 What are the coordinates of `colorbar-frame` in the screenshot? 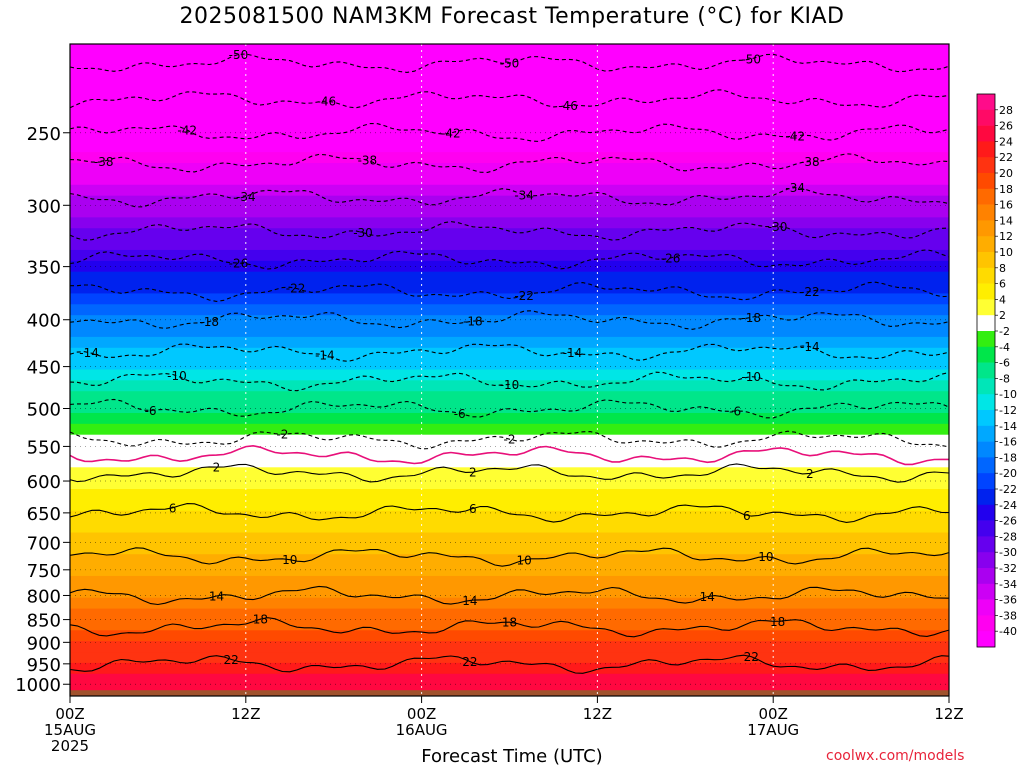 It's located at (986, 370).